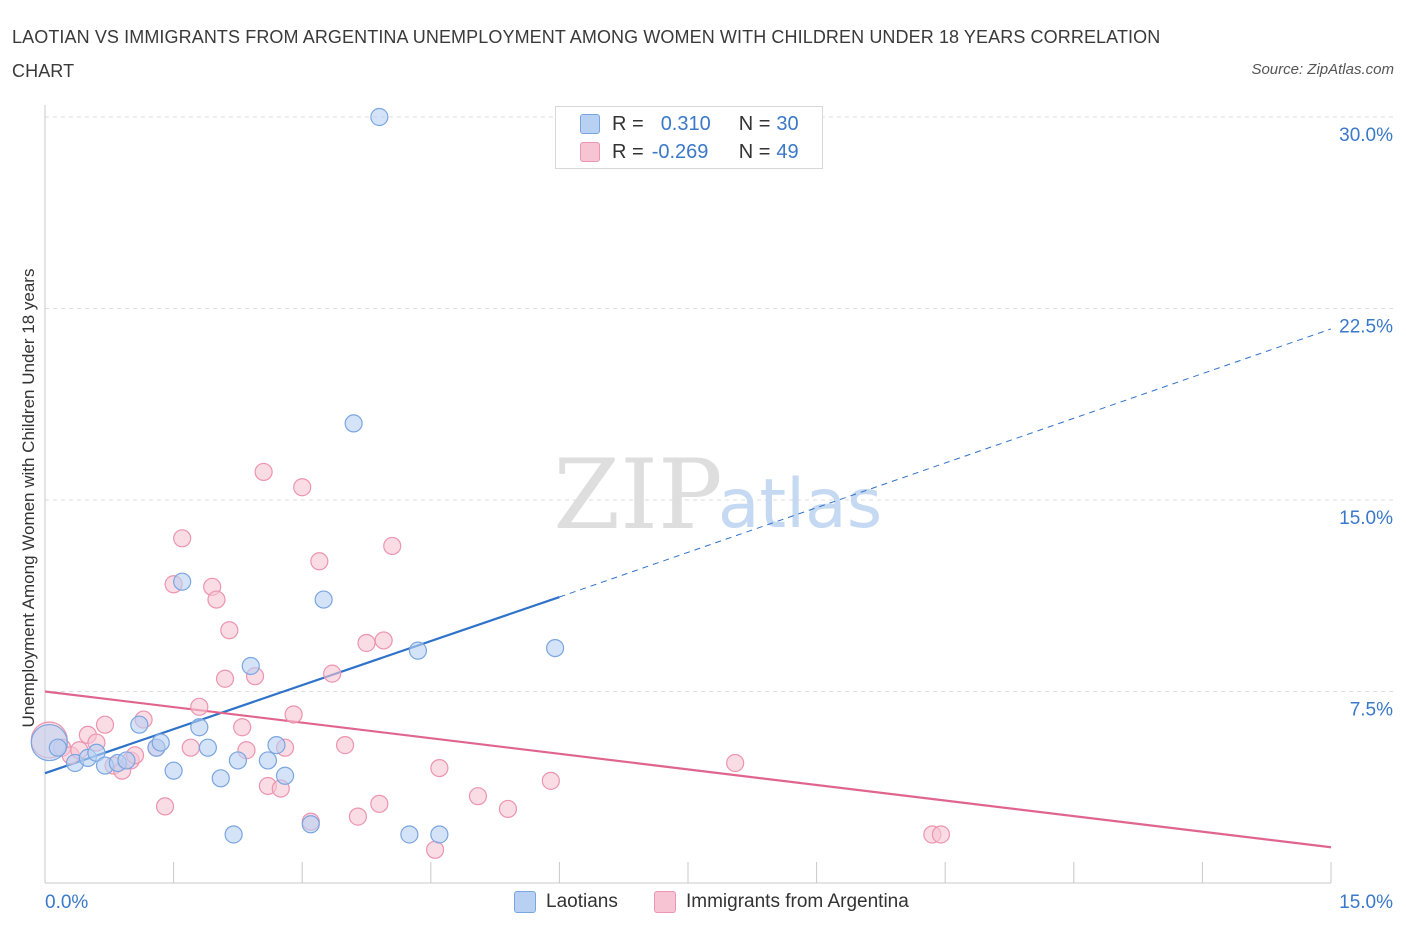 The width and height of the screenshot is (1406, 930). What do you see at coordinates (525, 902) in the screenshot?
I see `laotian-legend-swatch` at bounding box center [525, 902].